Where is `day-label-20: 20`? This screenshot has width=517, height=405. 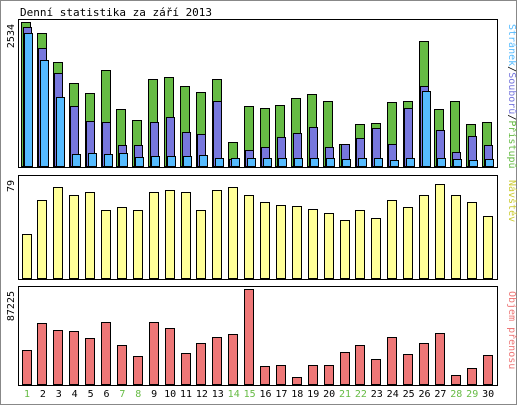
day-label-20: 20 is located at coordinates (329, 394).